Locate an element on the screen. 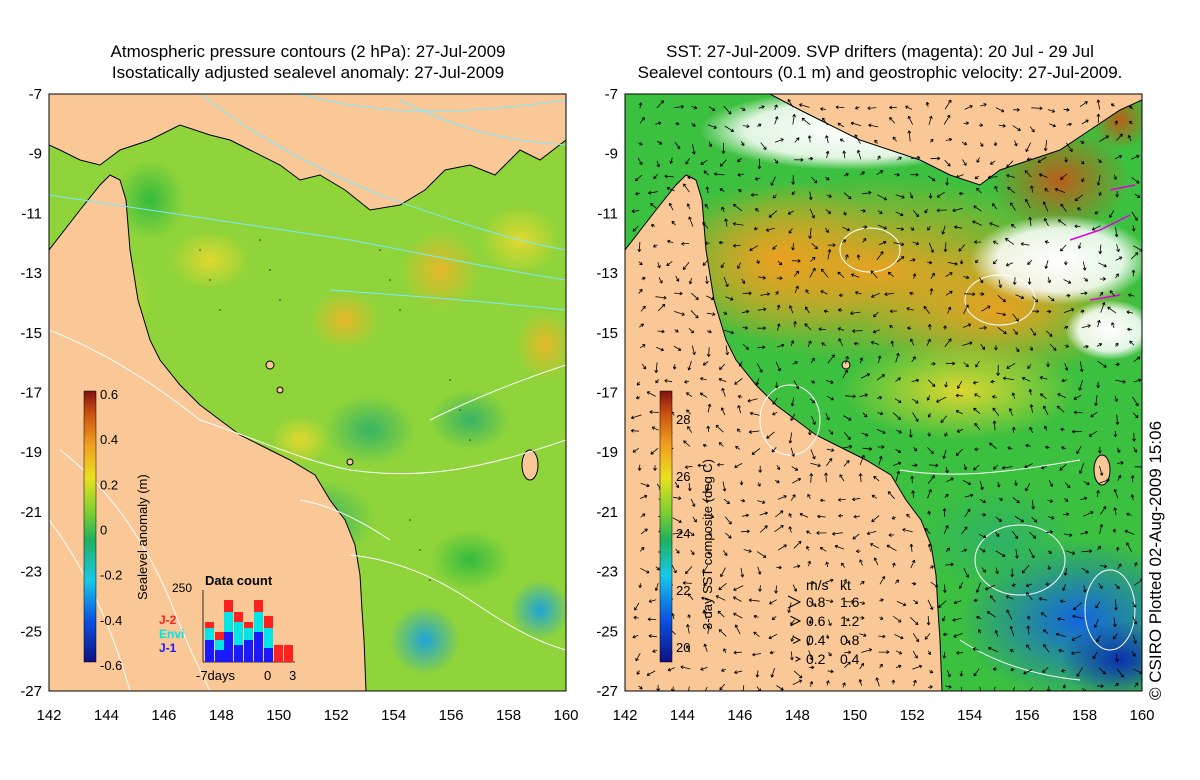 The height and width of the screenshot is (780, 1200). sla-tick-label: 0.4 is located at coordinates (109, 439).